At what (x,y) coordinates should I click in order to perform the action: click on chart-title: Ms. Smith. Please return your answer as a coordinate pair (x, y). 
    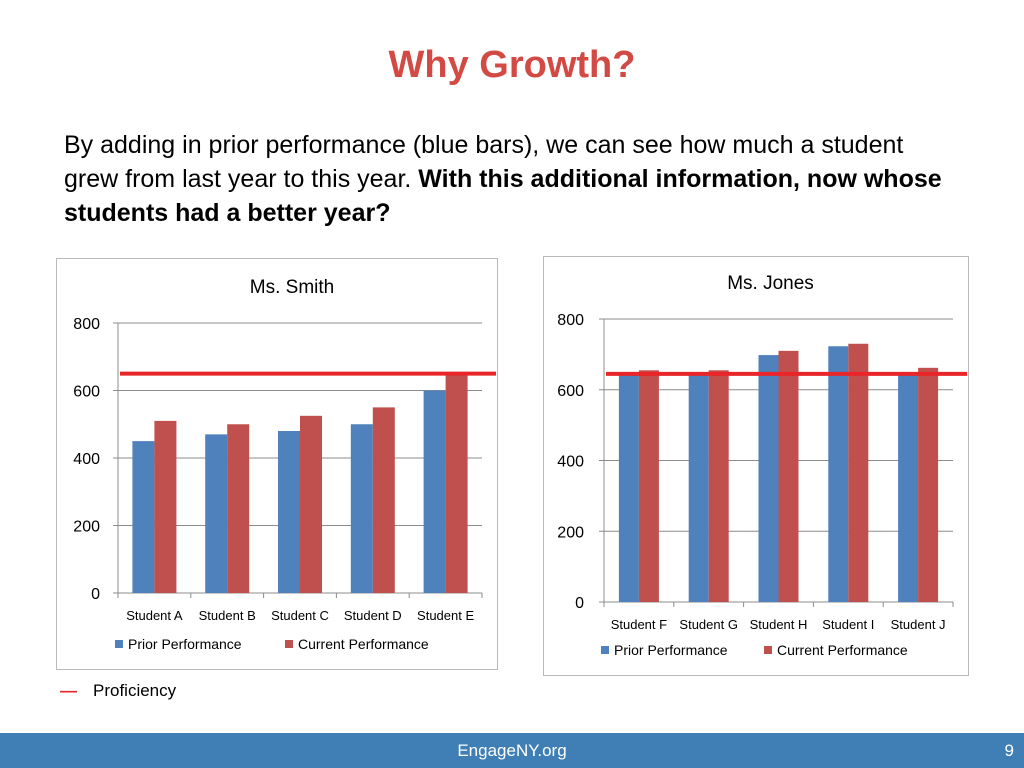
    Looking at the image, I should click on (292, 287).